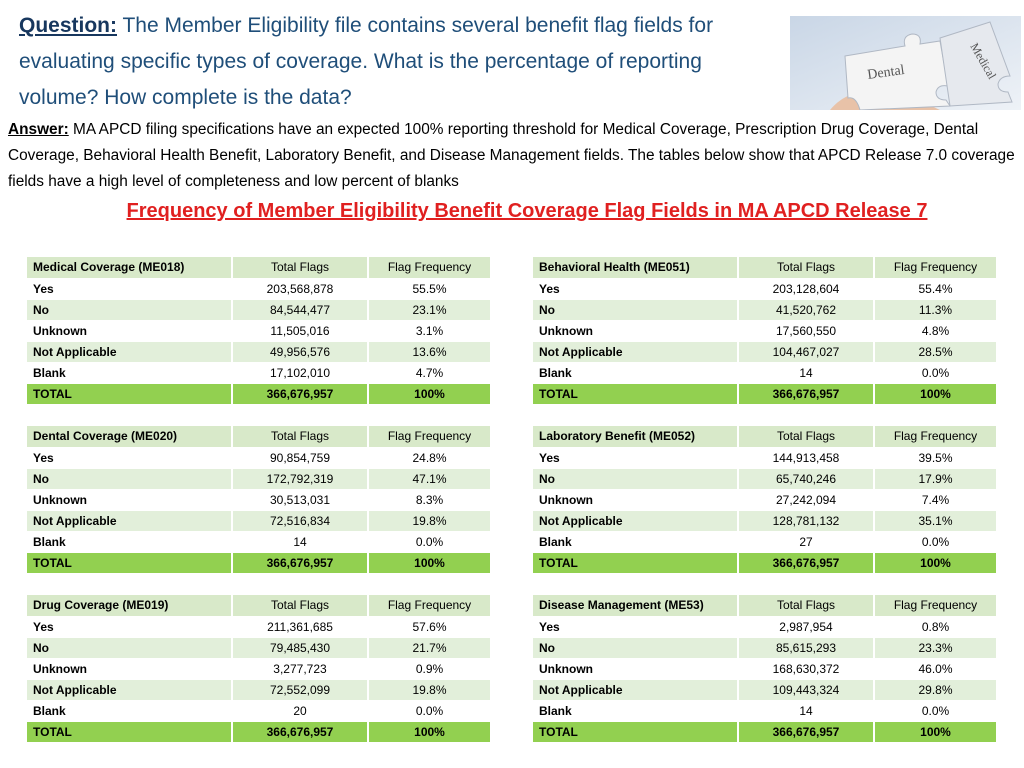 The height and width of the screenshot is (768, 1024). I want to click on data-row: No 84,544,477 23.1%, so click(258, 310).